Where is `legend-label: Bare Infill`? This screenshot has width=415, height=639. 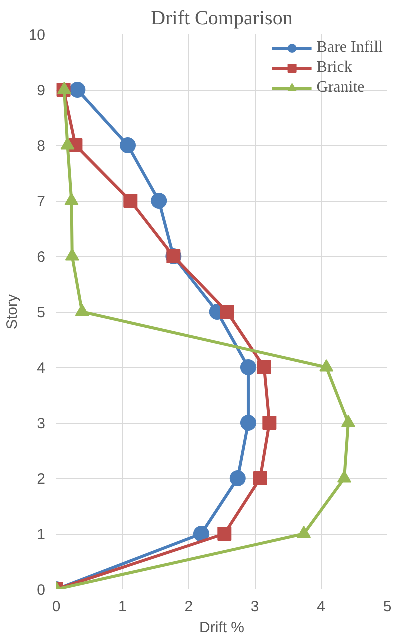
legend-label: Bare Infill is located at coordinates (349, 48).